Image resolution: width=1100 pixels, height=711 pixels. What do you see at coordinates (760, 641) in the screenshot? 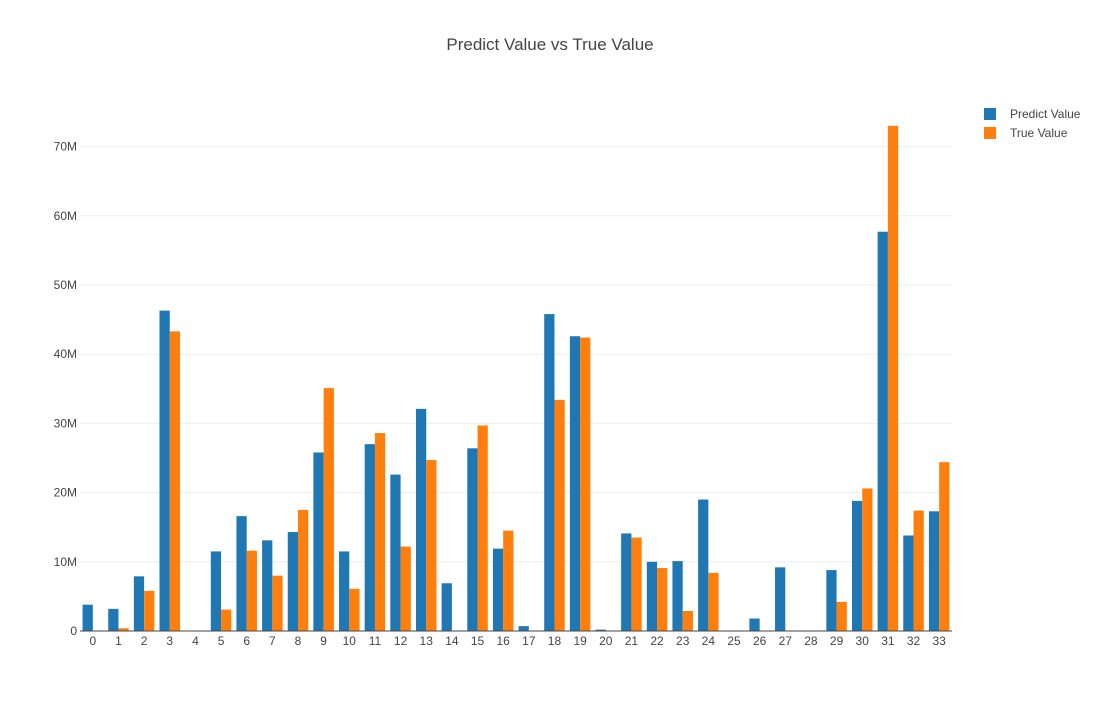
I see `x-tick-label: 26` at bounding box center [760, 641].